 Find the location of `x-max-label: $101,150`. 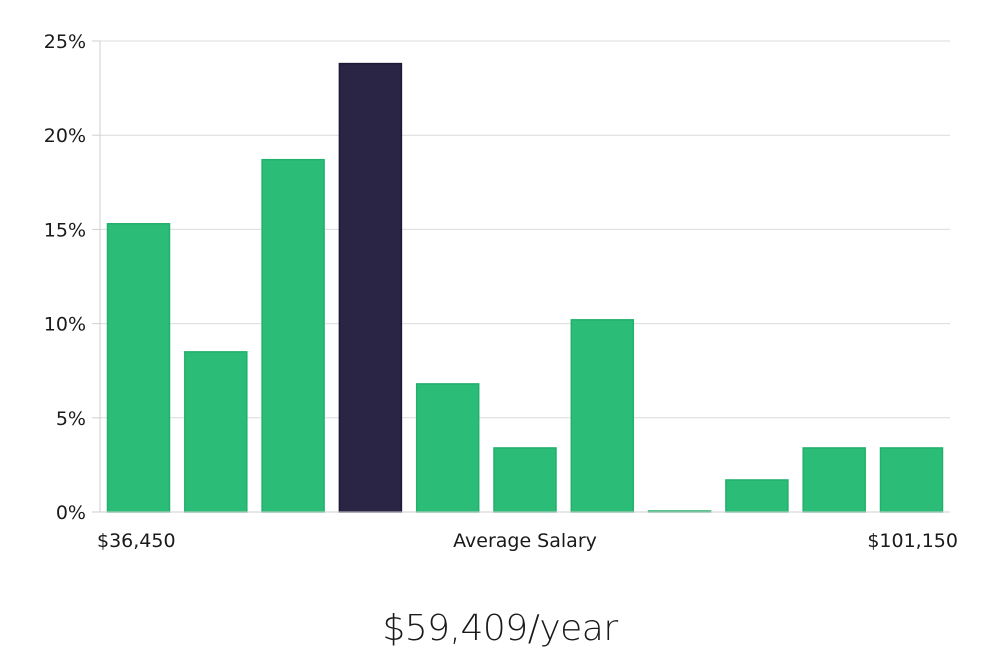

x-max-label: $101,150 is located at coordinates (912, 541).